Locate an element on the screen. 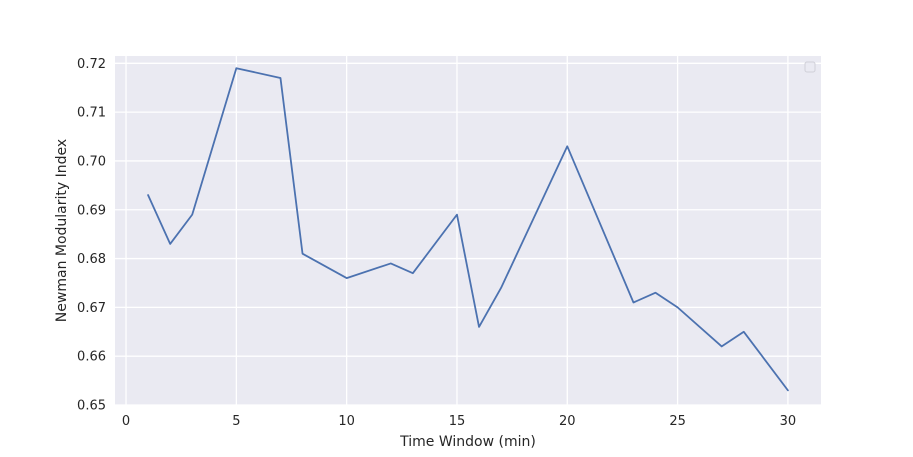  y-tick-label: 0.66 is located at coordinates (91, 357).